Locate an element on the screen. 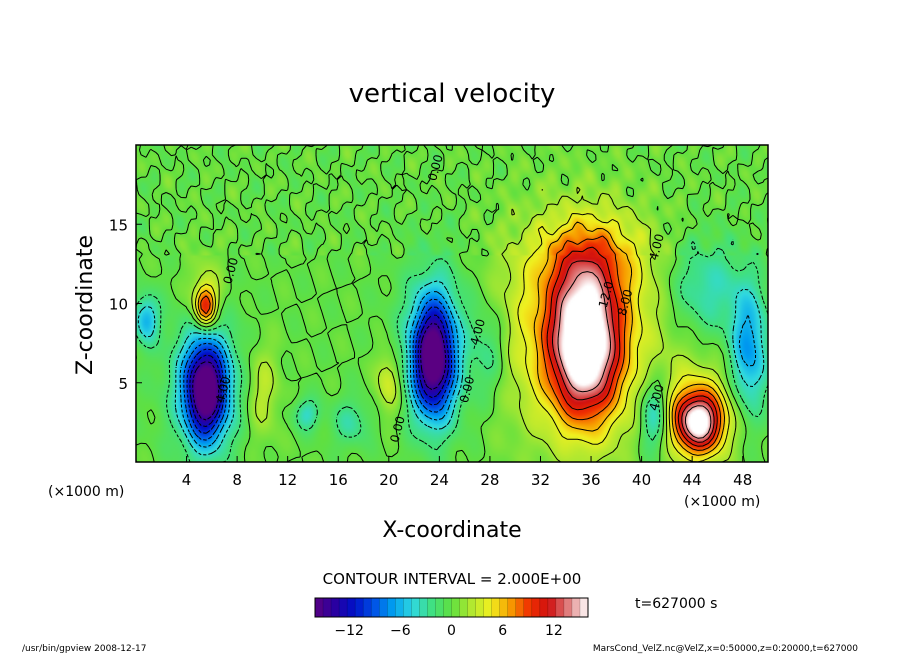 This screenshot has height=654, width=904. x-tick-label: 24 is located at coordinates (439, 480).